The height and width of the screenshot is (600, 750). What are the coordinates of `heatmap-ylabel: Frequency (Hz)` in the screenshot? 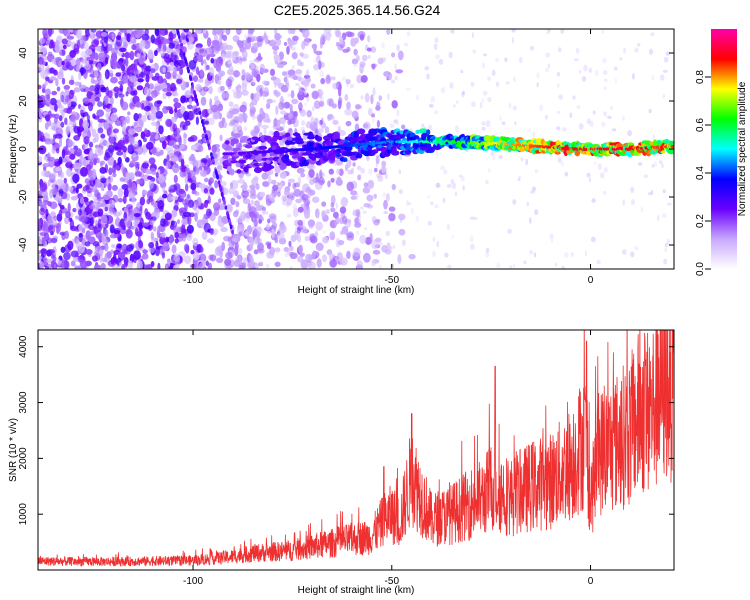 It's located at (13, 149).